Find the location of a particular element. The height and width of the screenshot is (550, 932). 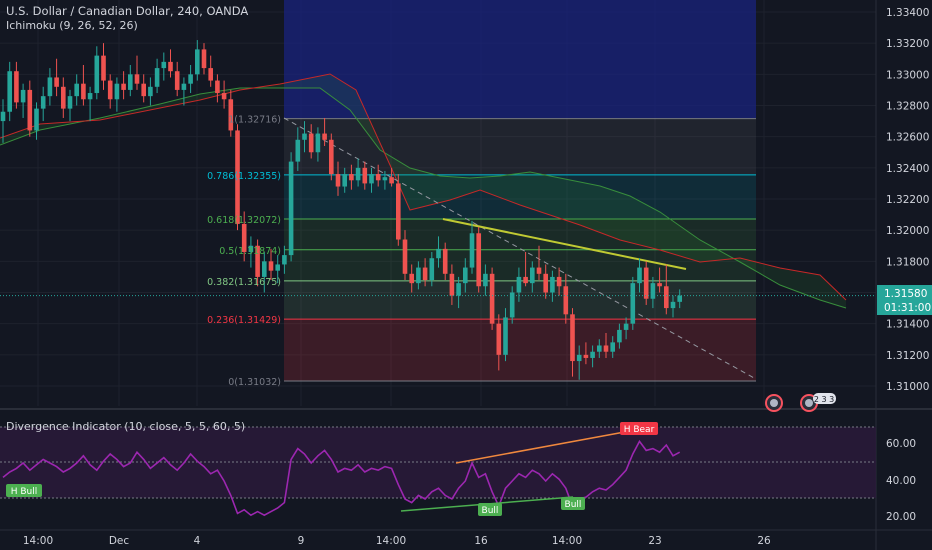

h-bear-label: H Bear is located at coordinates (639, 430).